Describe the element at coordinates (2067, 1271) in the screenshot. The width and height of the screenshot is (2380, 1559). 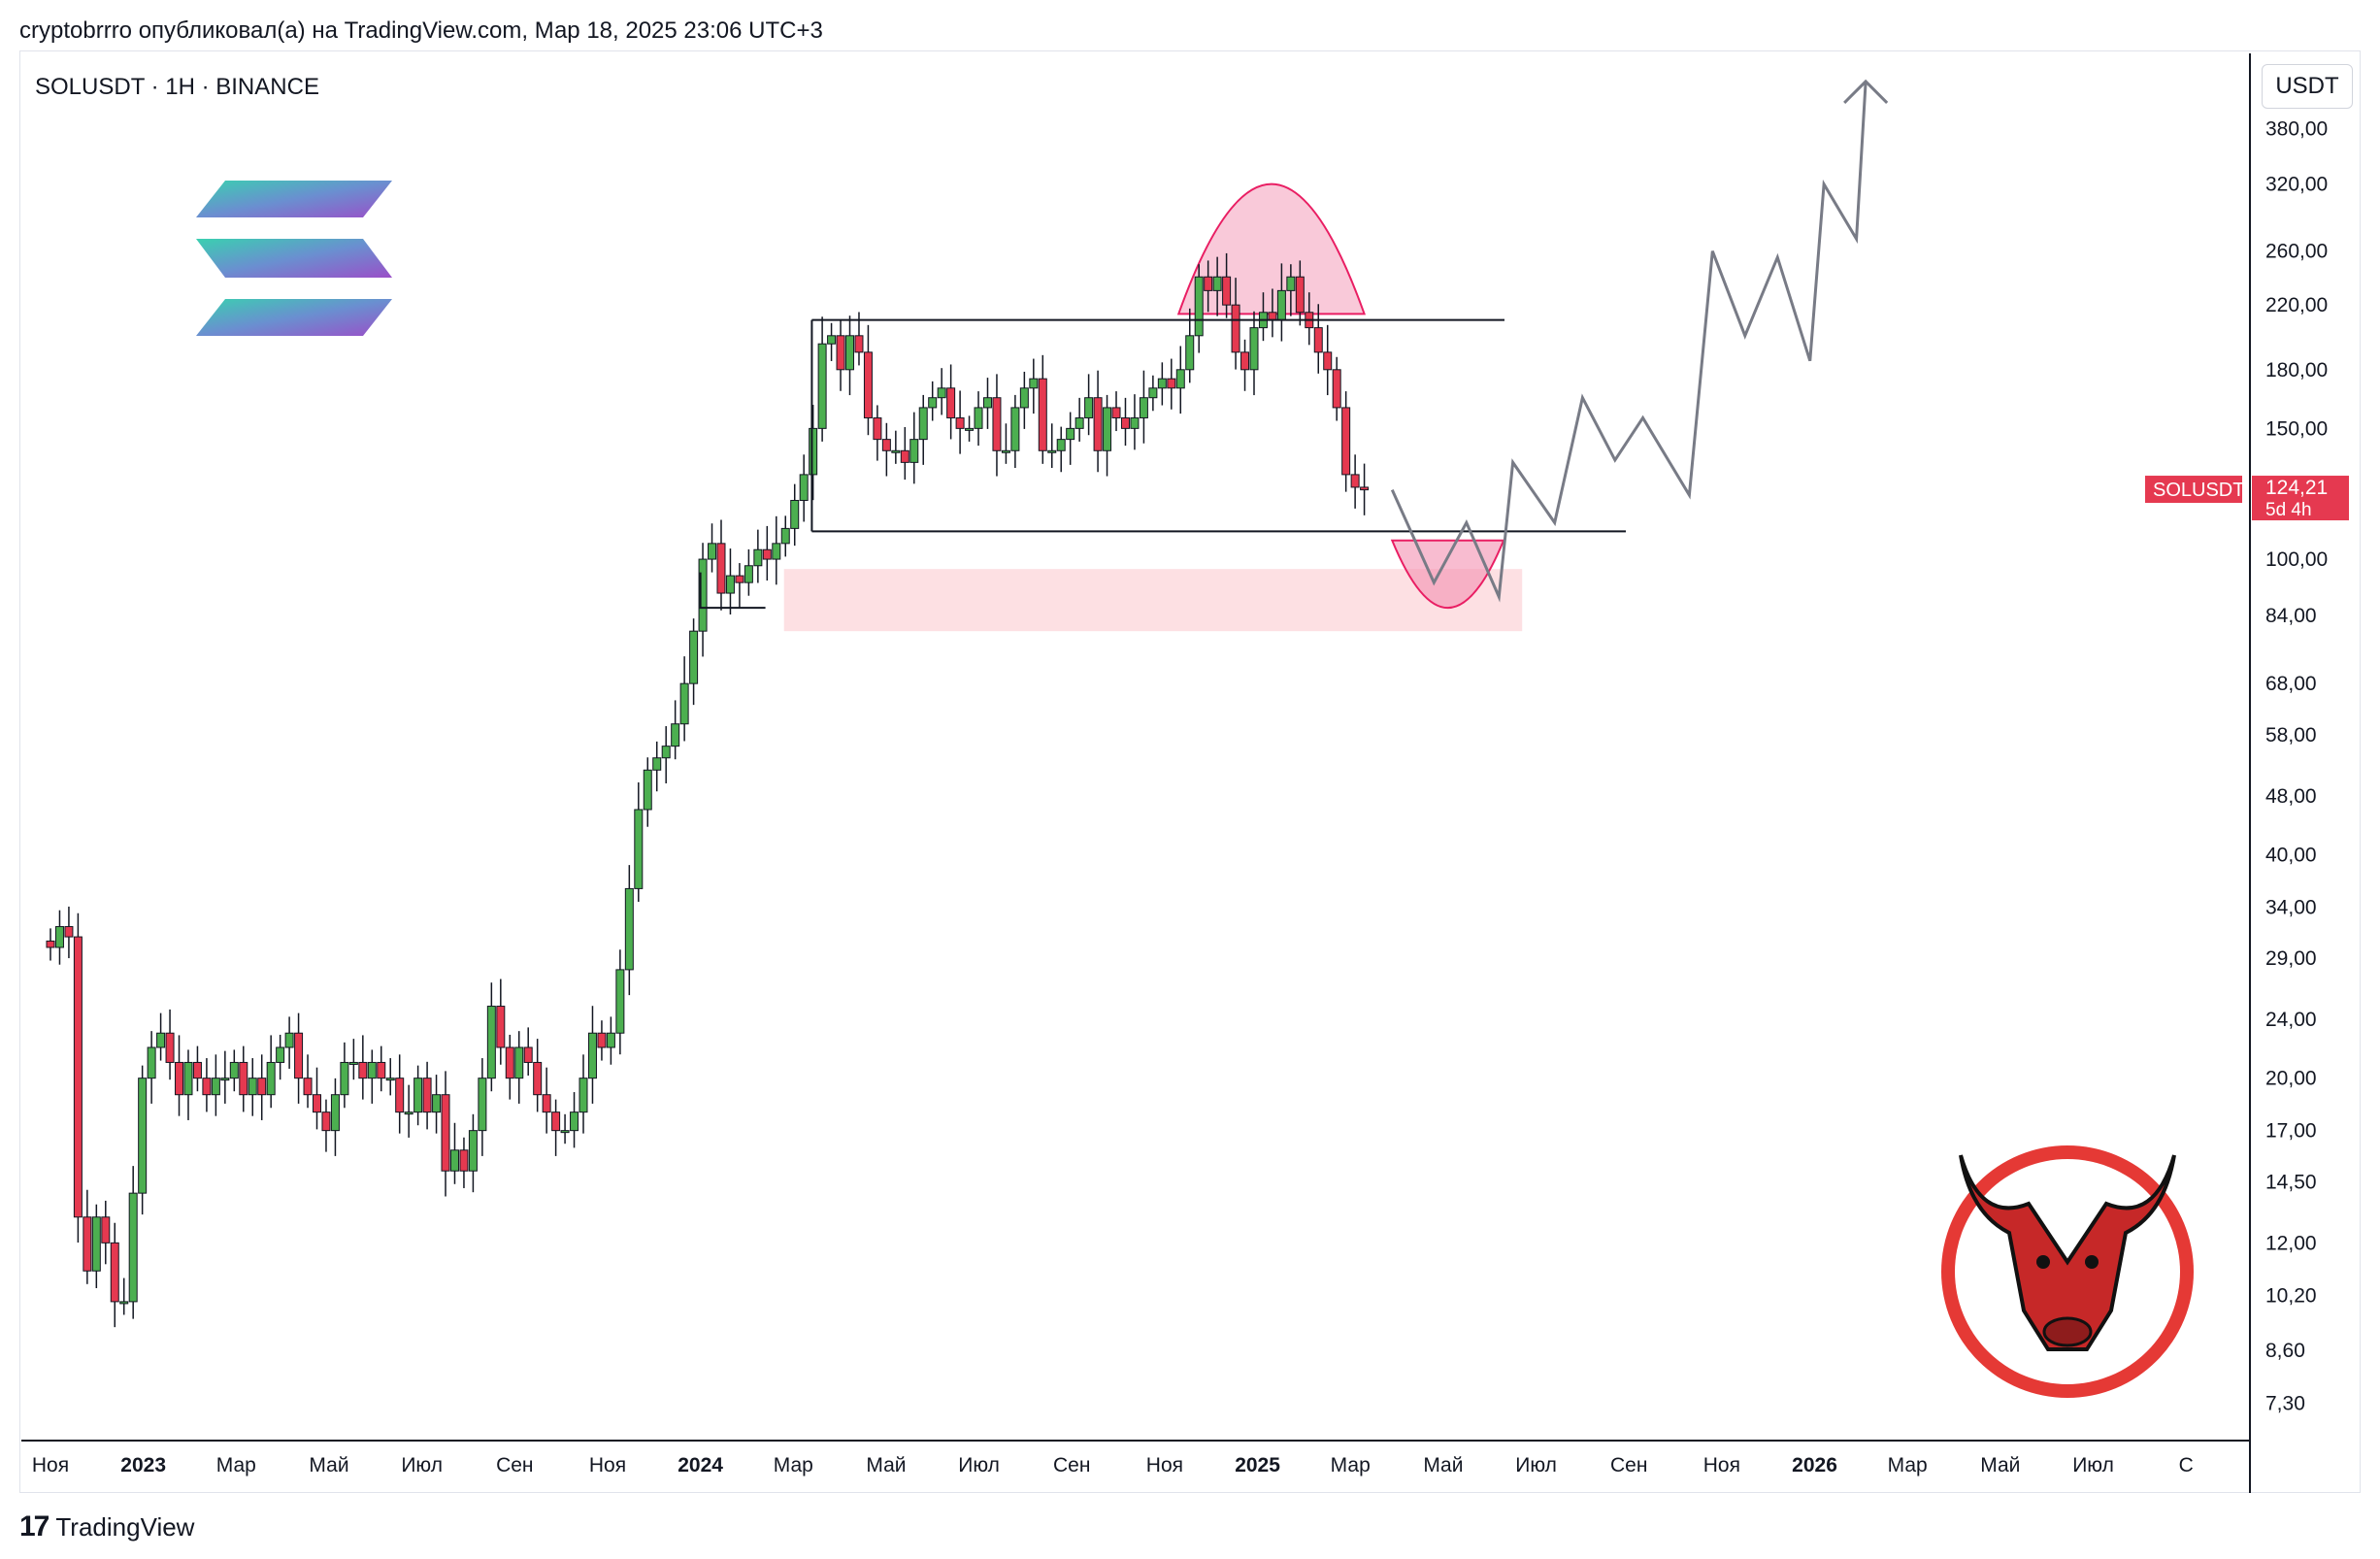
I see `crypto-bull-badge` at that location.